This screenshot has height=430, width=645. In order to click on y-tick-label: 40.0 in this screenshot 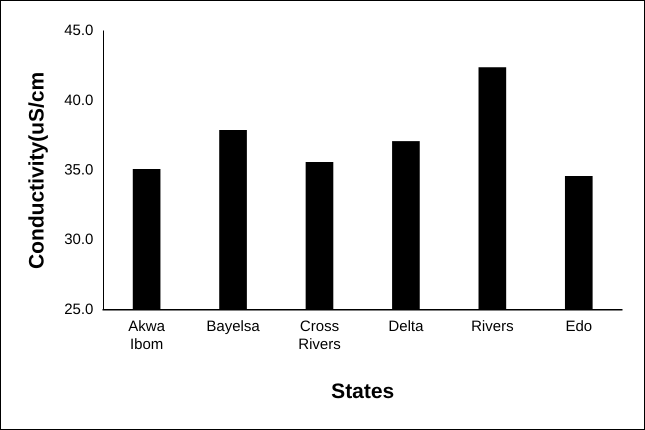, I will do `click(79, 100)`.